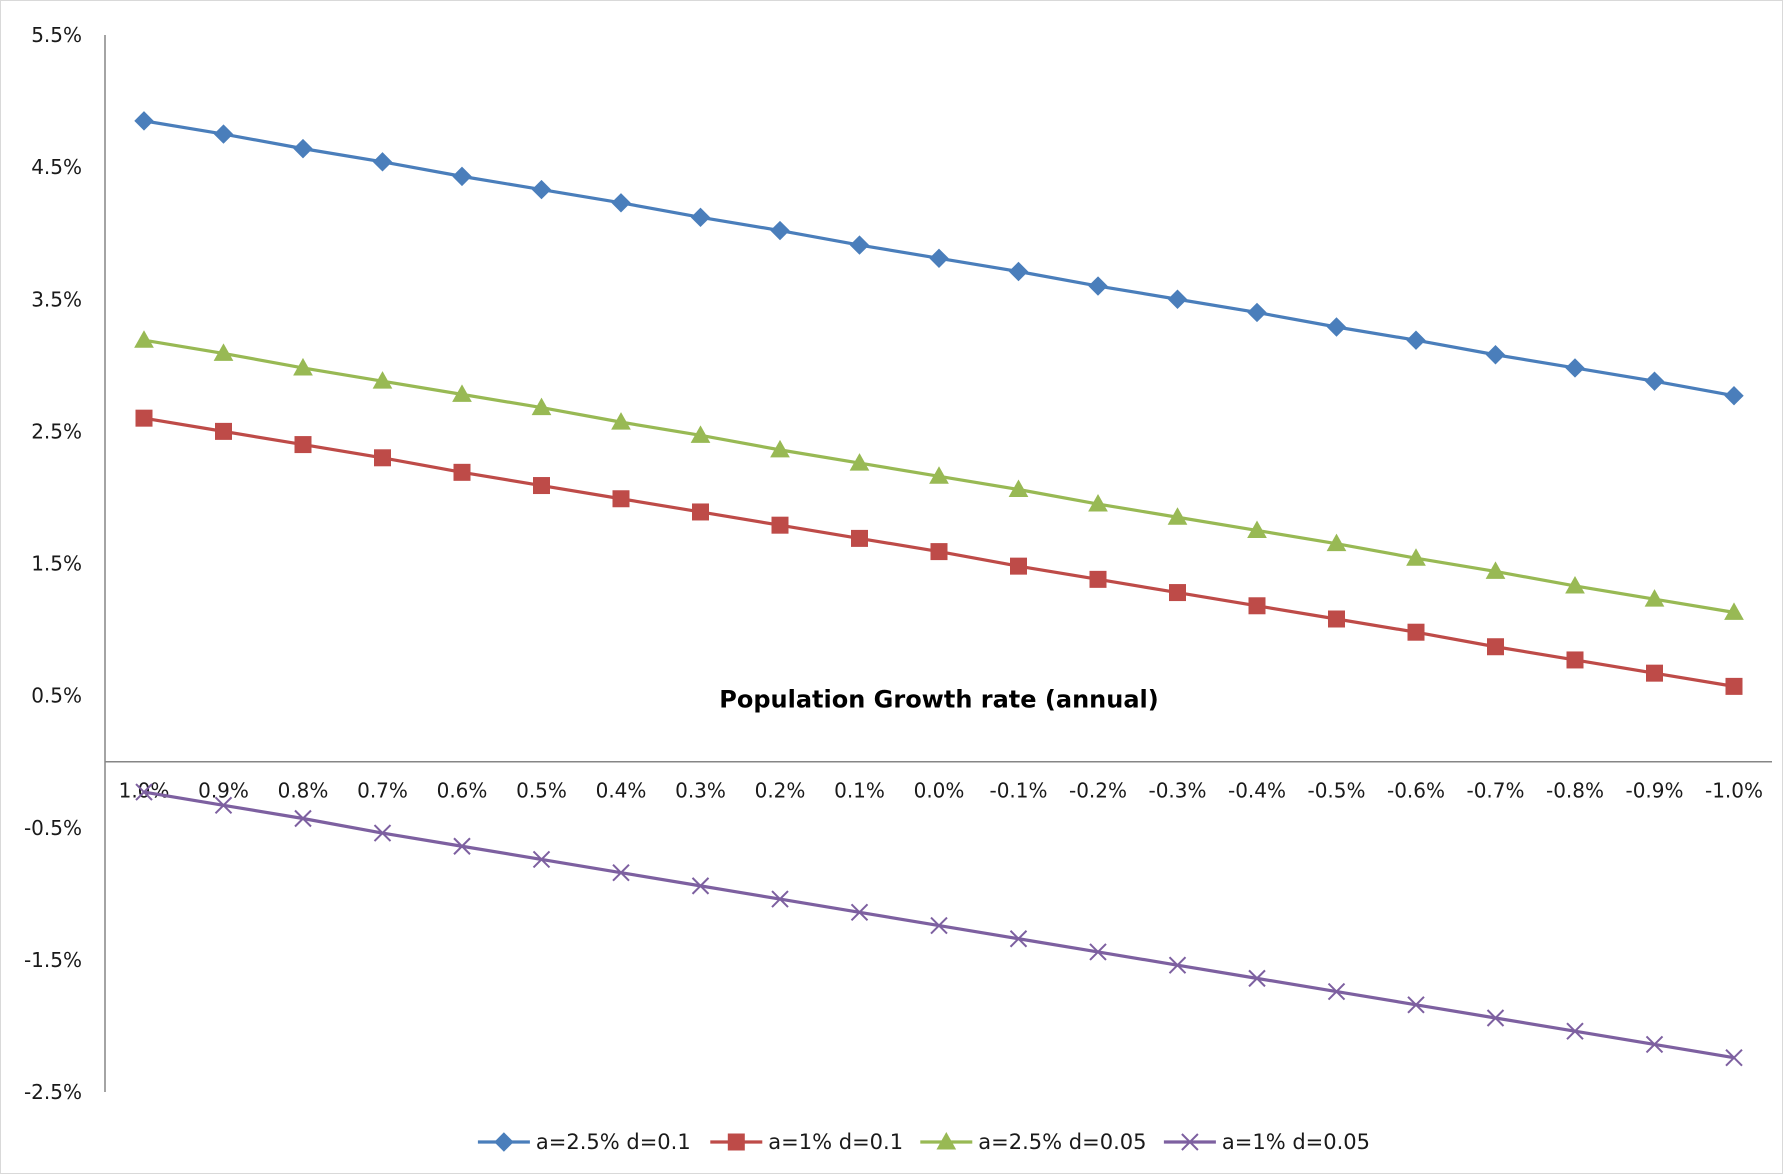 The width and height of the screenshot is (1783, 1174). Describe the element at coordinates (462, 791) in the screenshot. I see `x-tick-label: 0.6%` at that location.